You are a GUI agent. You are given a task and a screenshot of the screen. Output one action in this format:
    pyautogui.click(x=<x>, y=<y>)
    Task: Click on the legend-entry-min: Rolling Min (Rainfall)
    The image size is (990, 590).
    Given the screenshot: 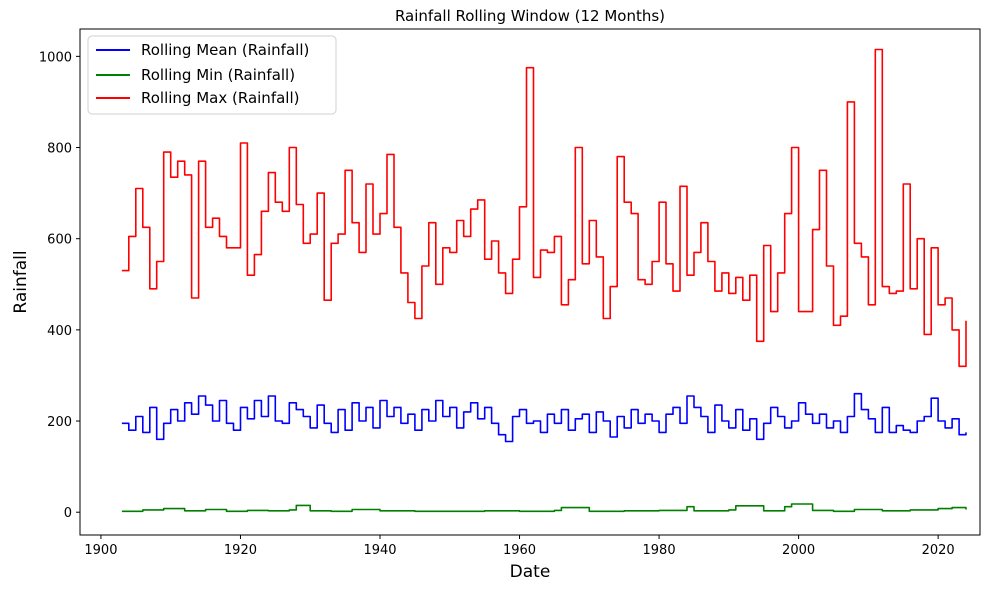 What is the action you would take?
    pyautogui.click(x=195, y=75)
    